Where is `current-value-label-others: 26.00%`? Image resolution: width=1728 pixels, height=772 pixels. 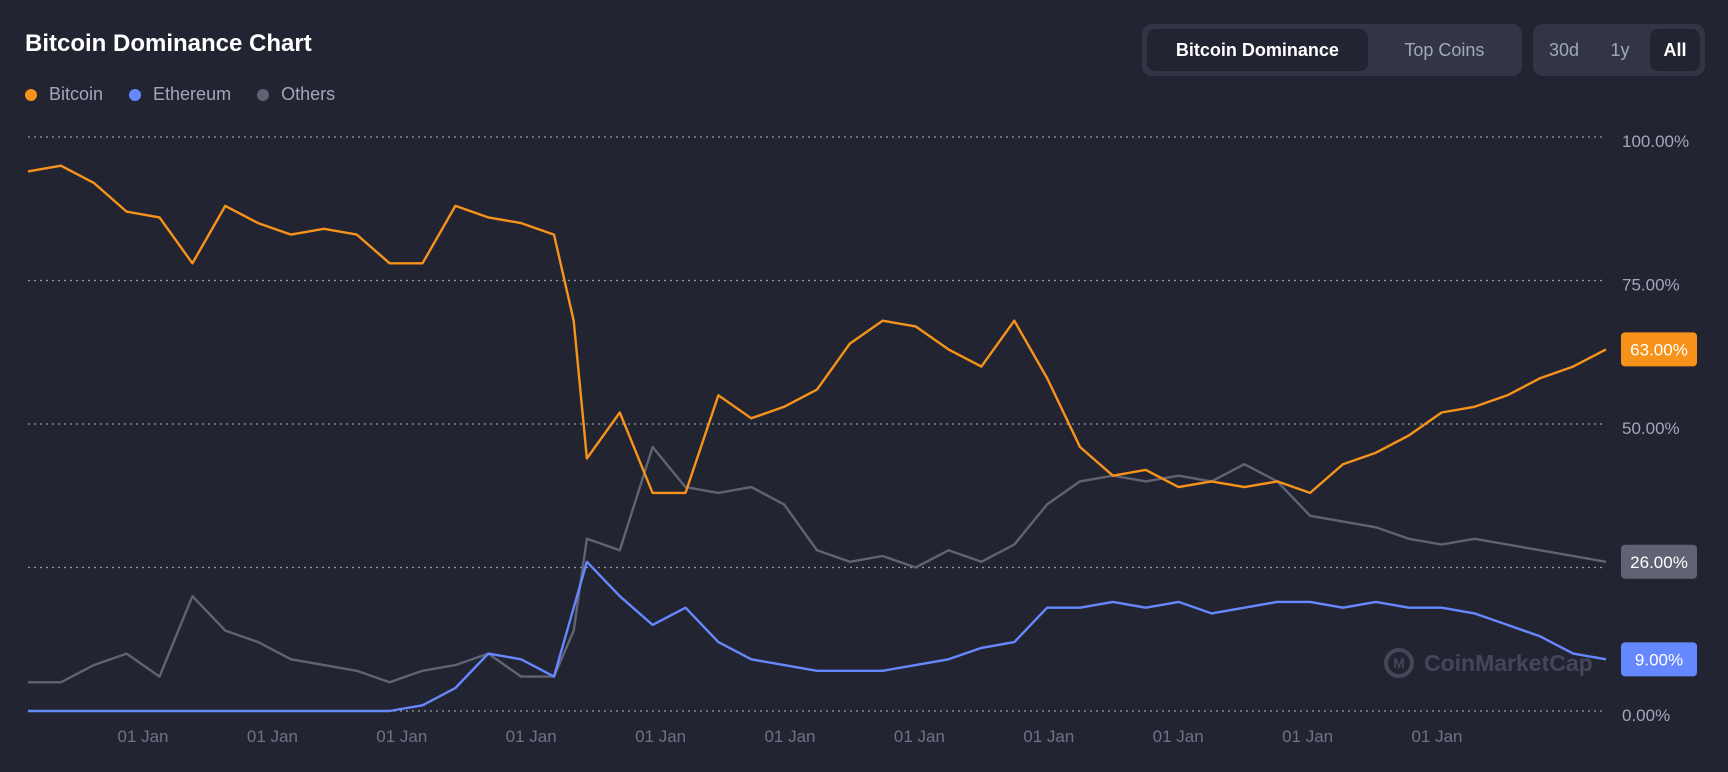
current-value-label-others: 26.00% is located at coordinates (1659, 562).